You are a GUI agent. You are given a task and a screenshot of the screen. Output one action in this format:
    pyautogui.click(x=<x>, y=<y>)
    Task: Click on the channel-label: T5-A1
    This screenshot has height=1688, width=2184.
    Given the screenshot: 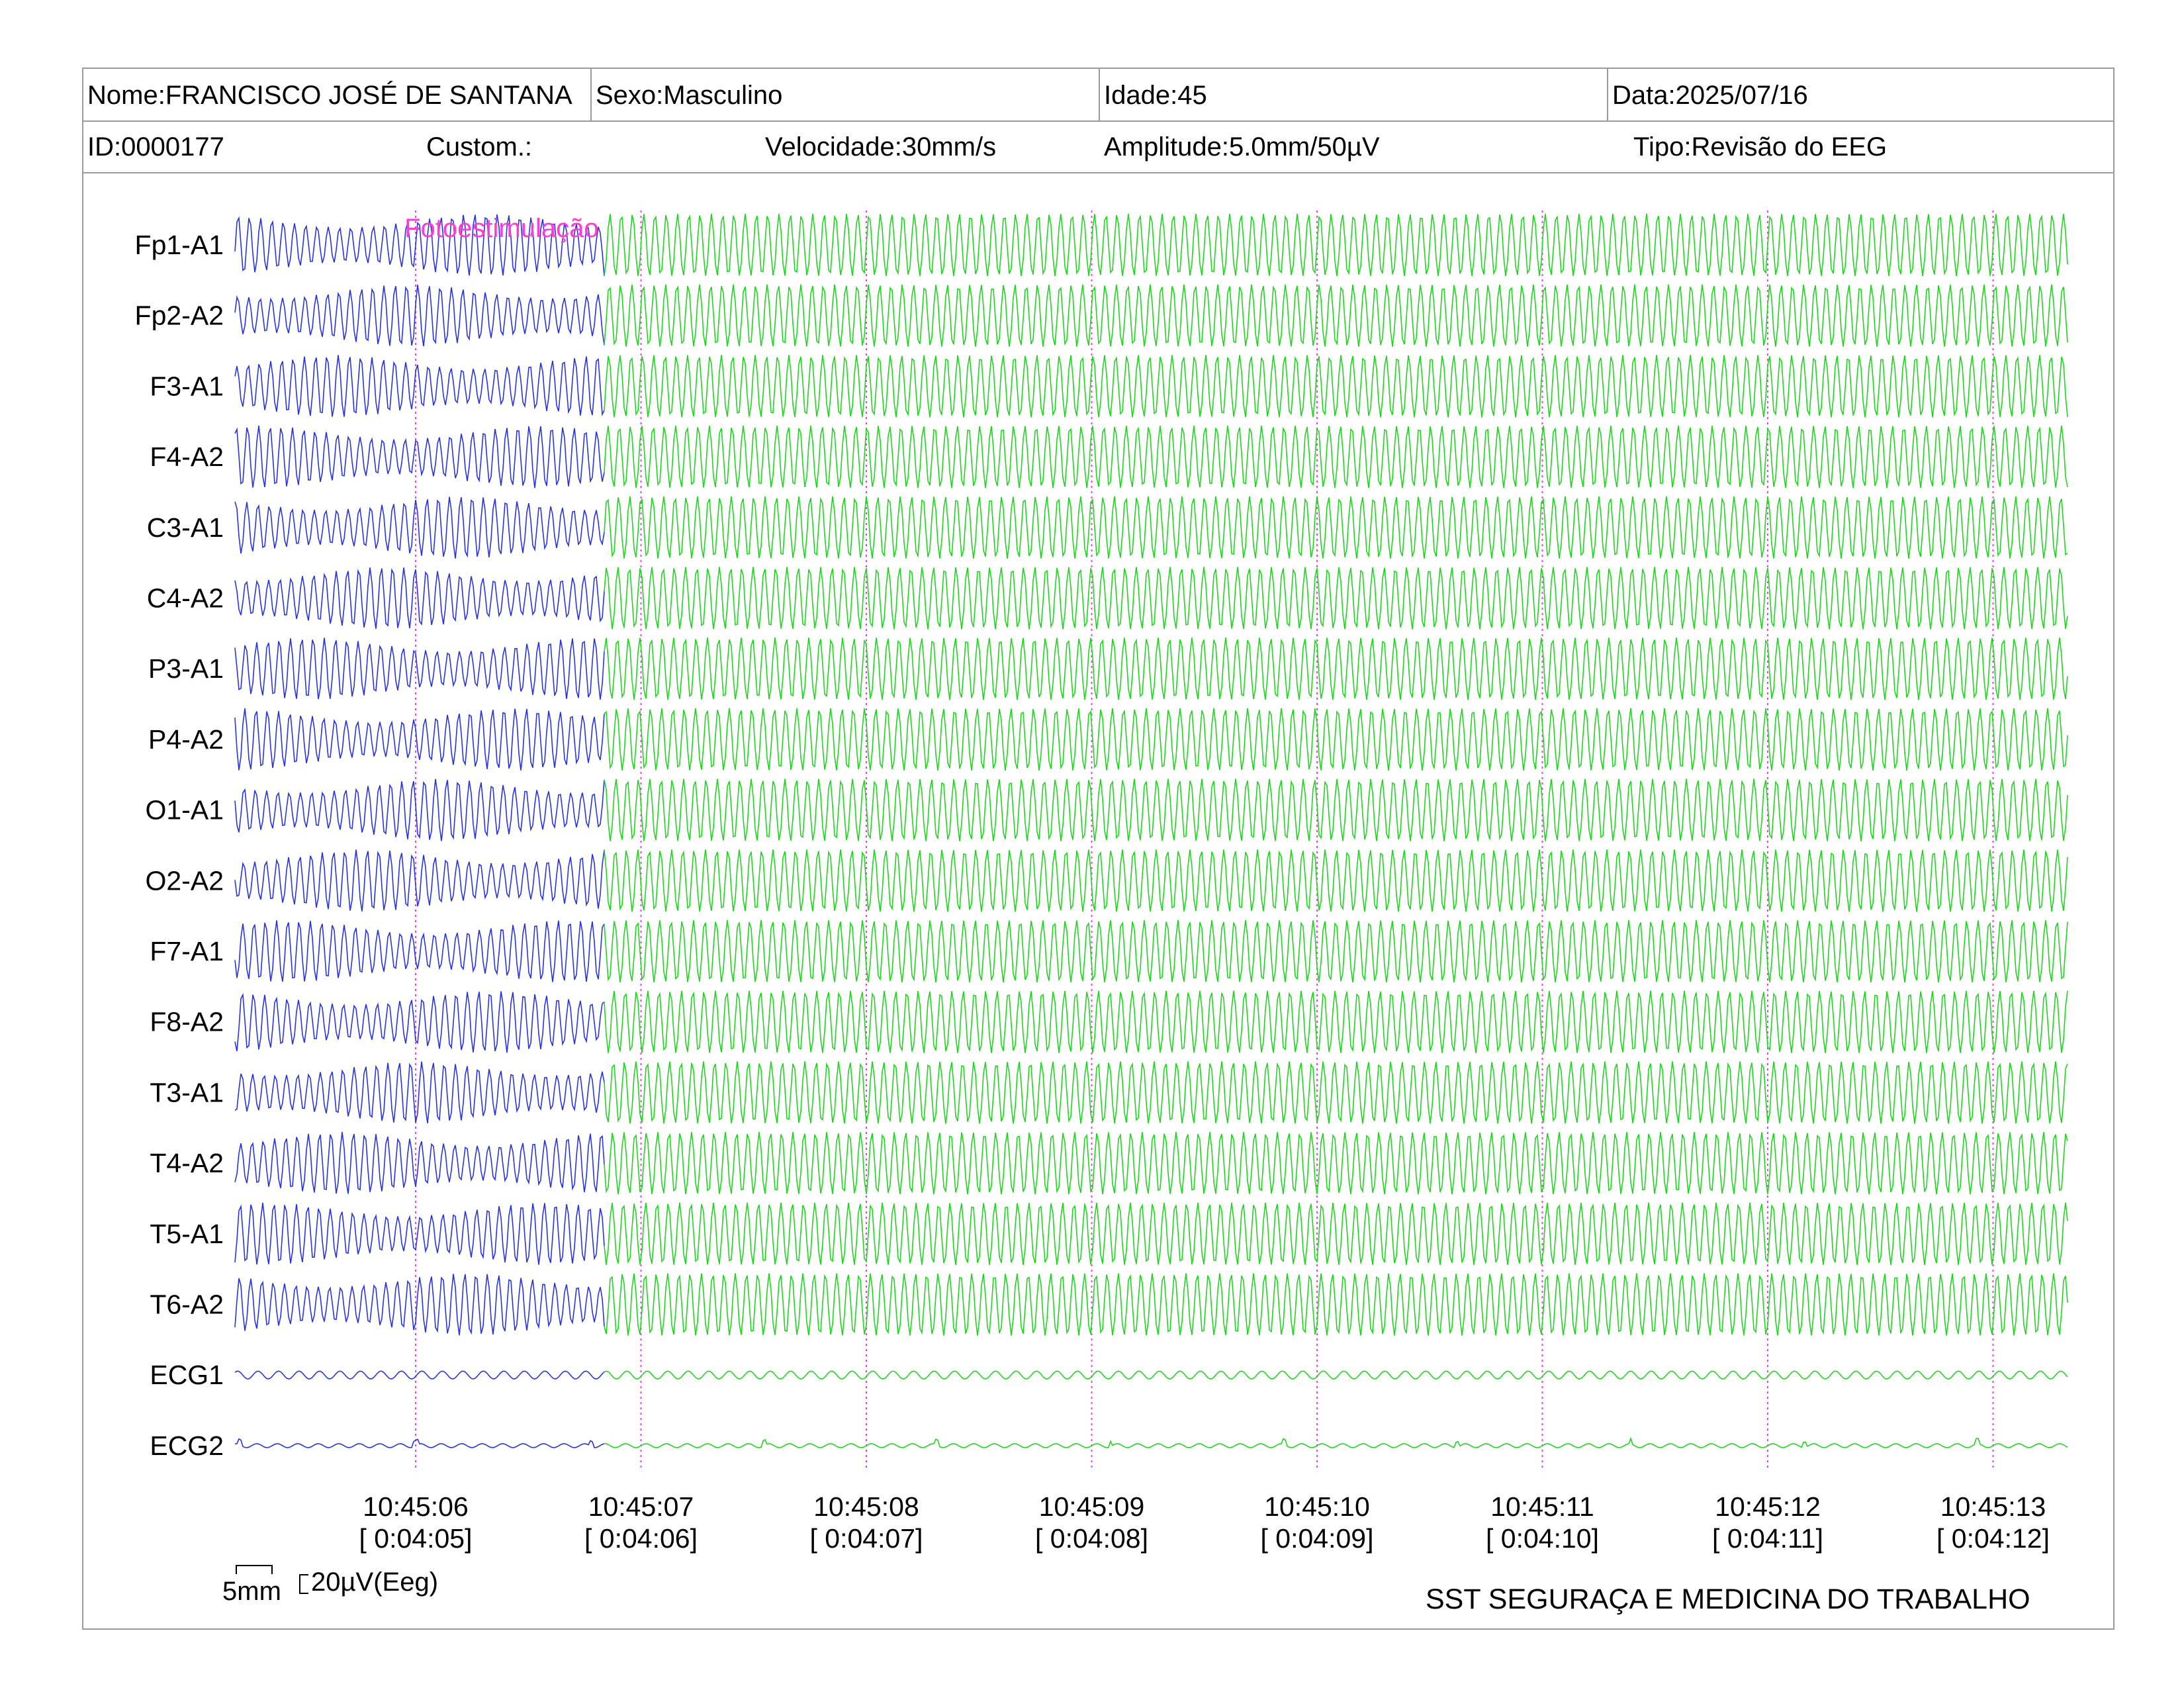 What is the action you would take?
    pyautogui.click(x=187, y=1234)
    